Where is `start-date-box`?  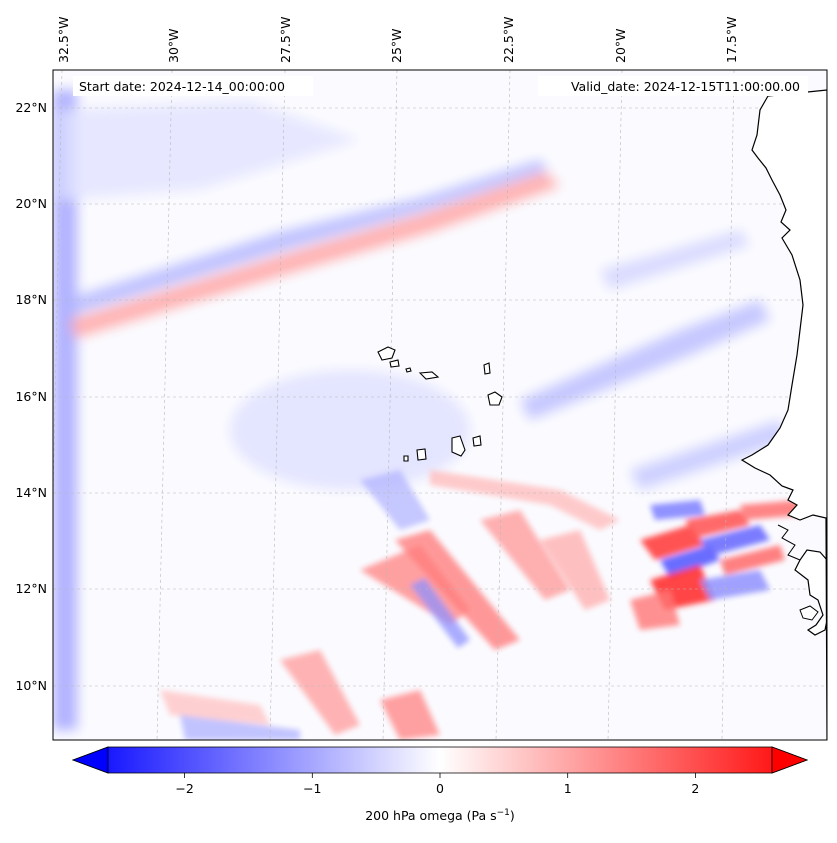
start-date-box is located at coordinates (193, 86).